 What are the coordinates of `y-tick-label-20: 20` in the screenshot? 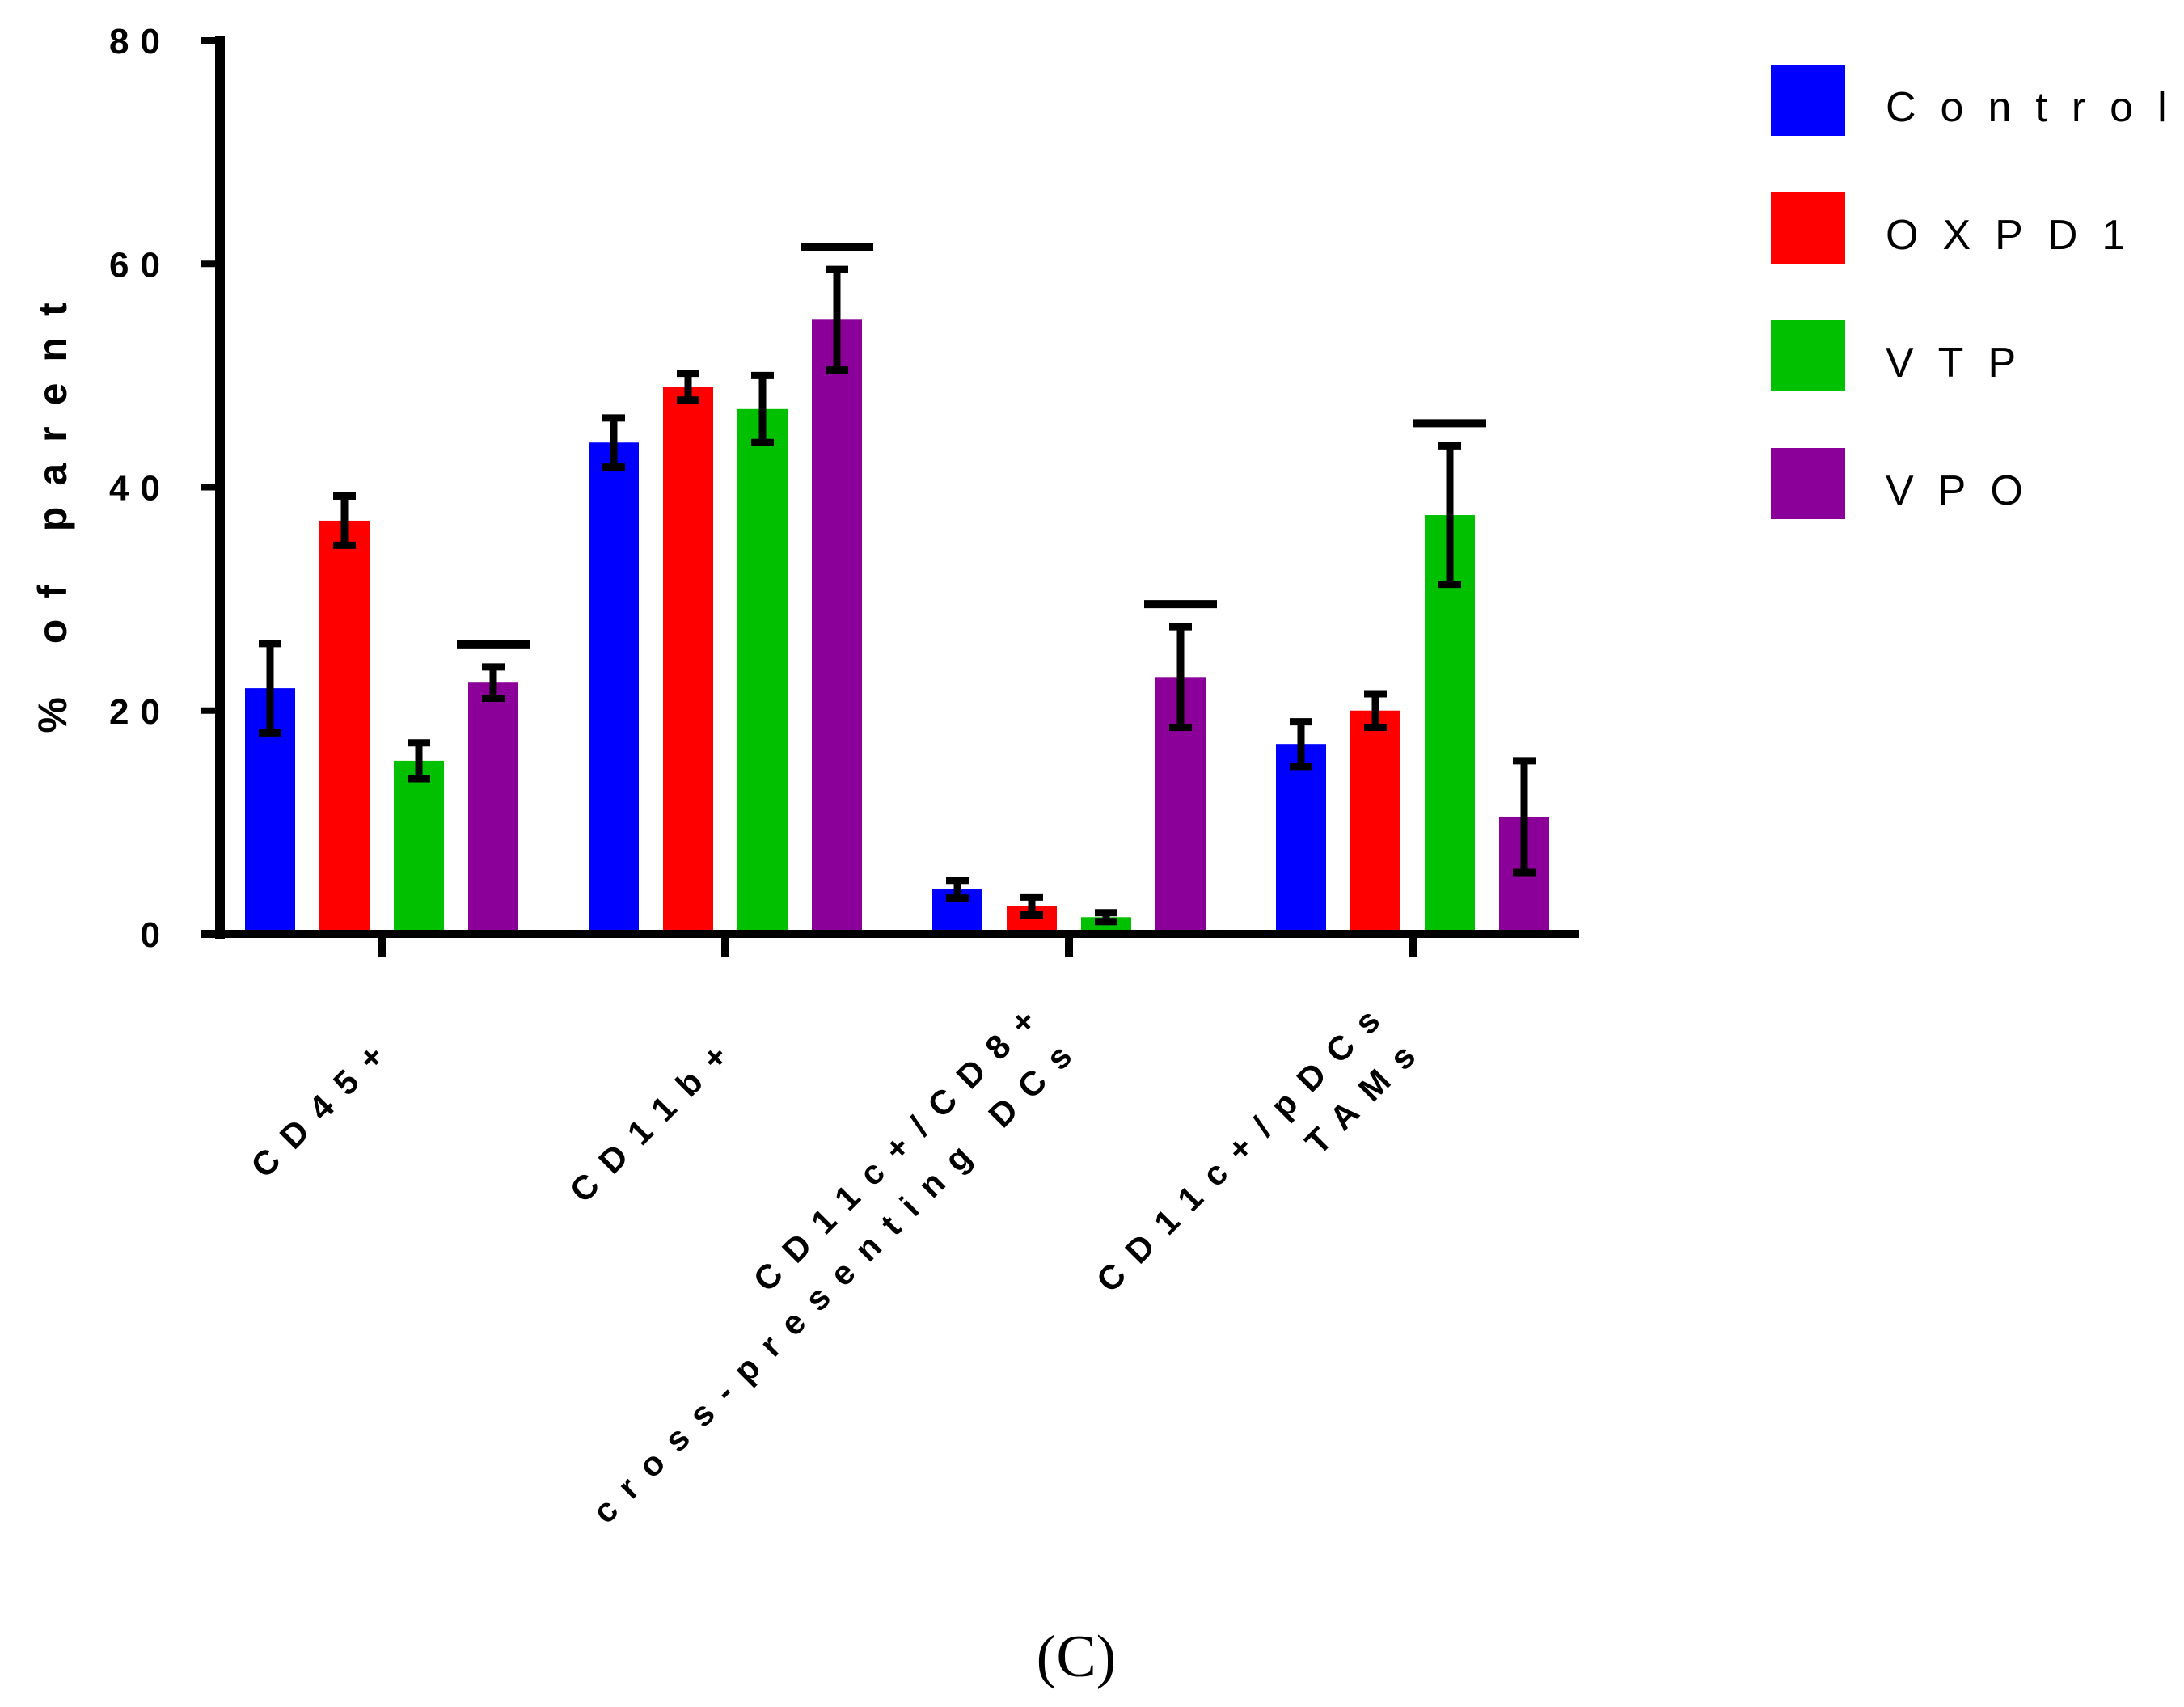 It's located at (140, 712).